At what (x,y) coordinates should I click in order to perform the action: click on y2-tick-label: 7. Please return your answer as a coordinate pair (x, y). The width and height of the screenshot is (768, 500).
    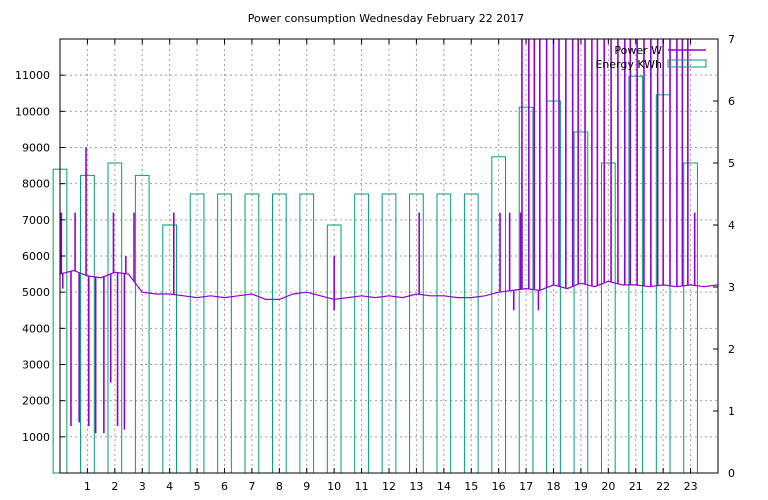
    Looking at the image, I should click on (731, 39).